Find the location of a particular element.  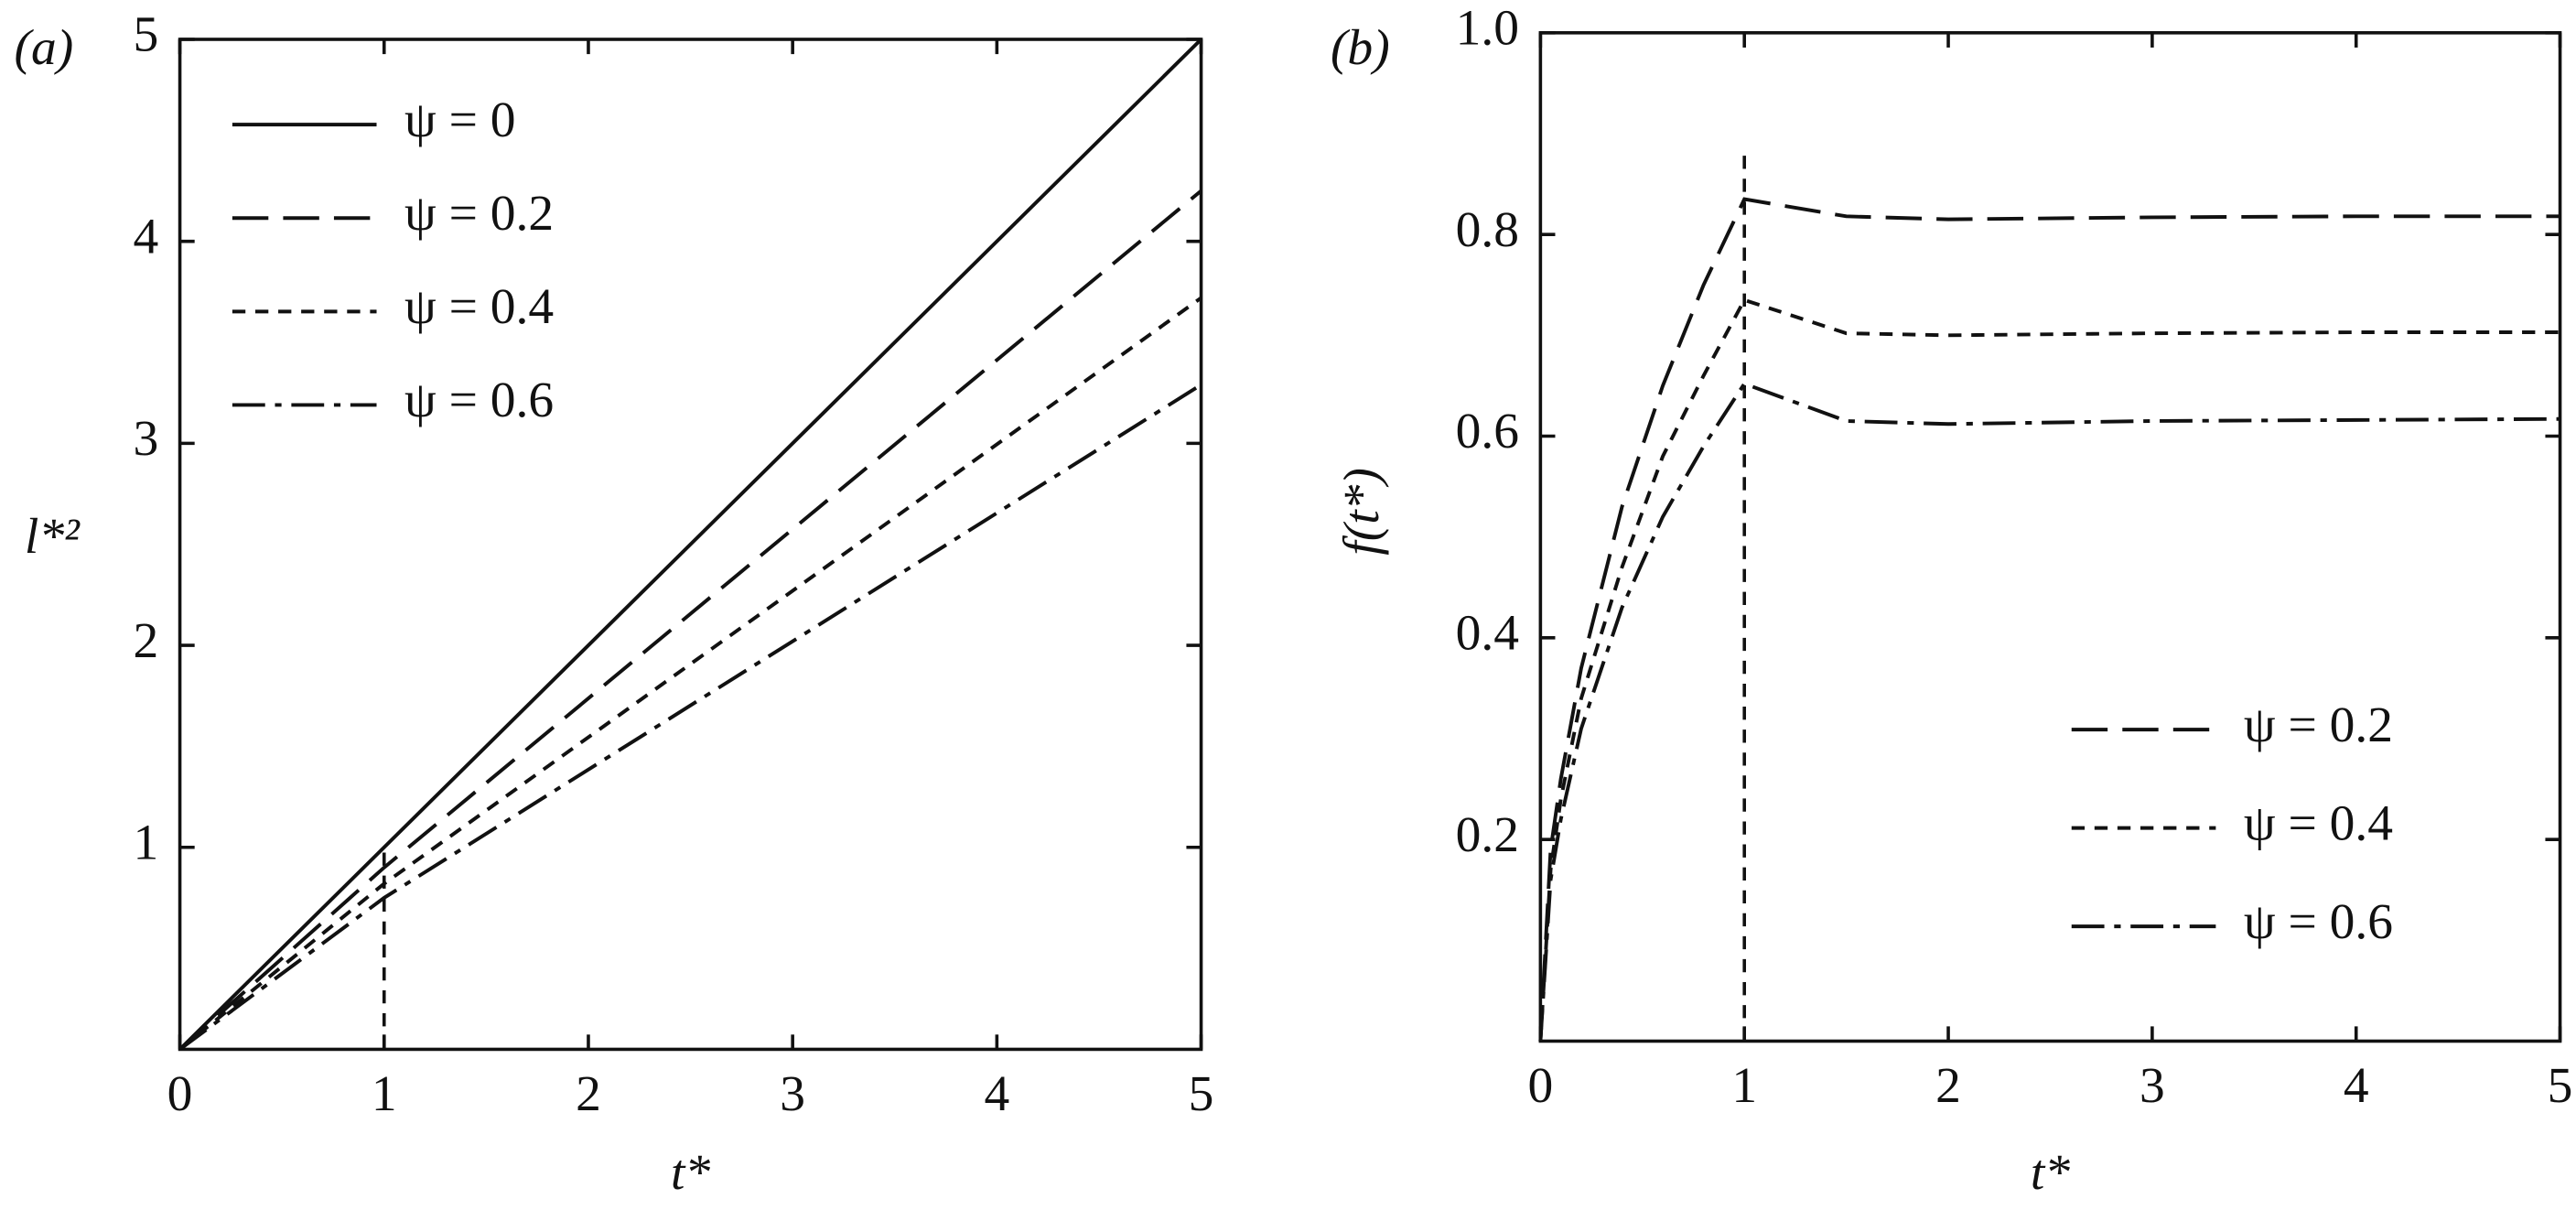

panel-label: (a) is located at coordinates (44, 48).